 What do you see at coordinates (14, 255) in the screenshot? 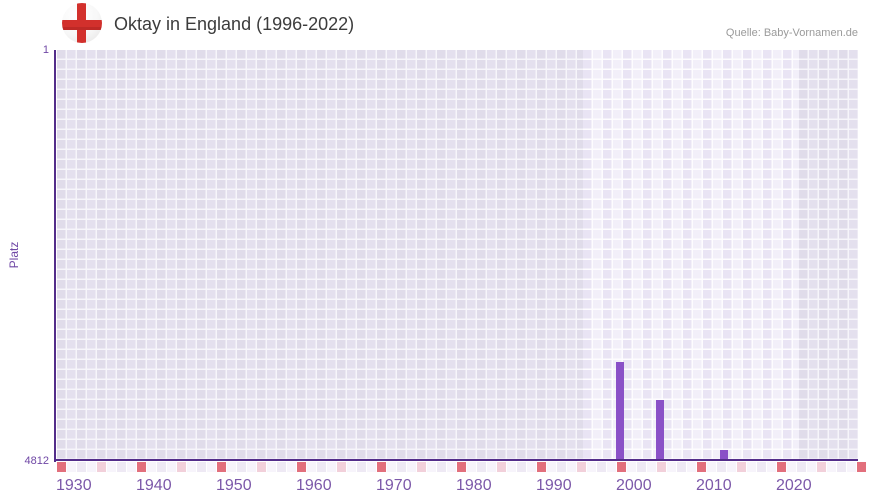
I see `y-axis-title: Platz` at bounding box center [14, 255].